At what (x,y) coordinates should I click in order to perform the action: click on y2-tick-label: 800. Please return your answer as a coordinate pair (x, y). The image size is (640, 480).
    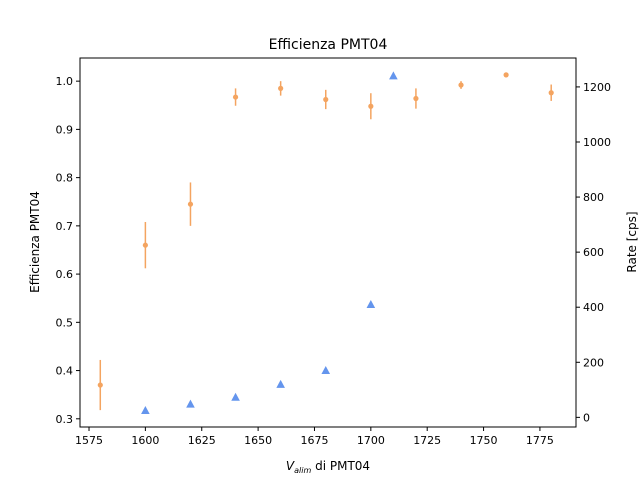
    Looking at the image, I should click on (593, 197).